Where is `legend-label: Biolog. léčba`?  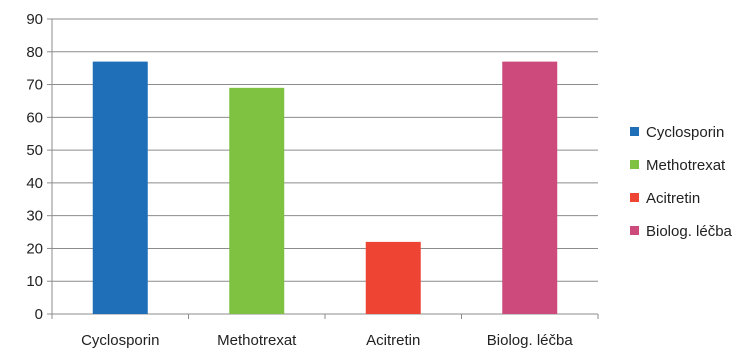
legend-label: Biolog. léčba is located at coordinates (689, 231).